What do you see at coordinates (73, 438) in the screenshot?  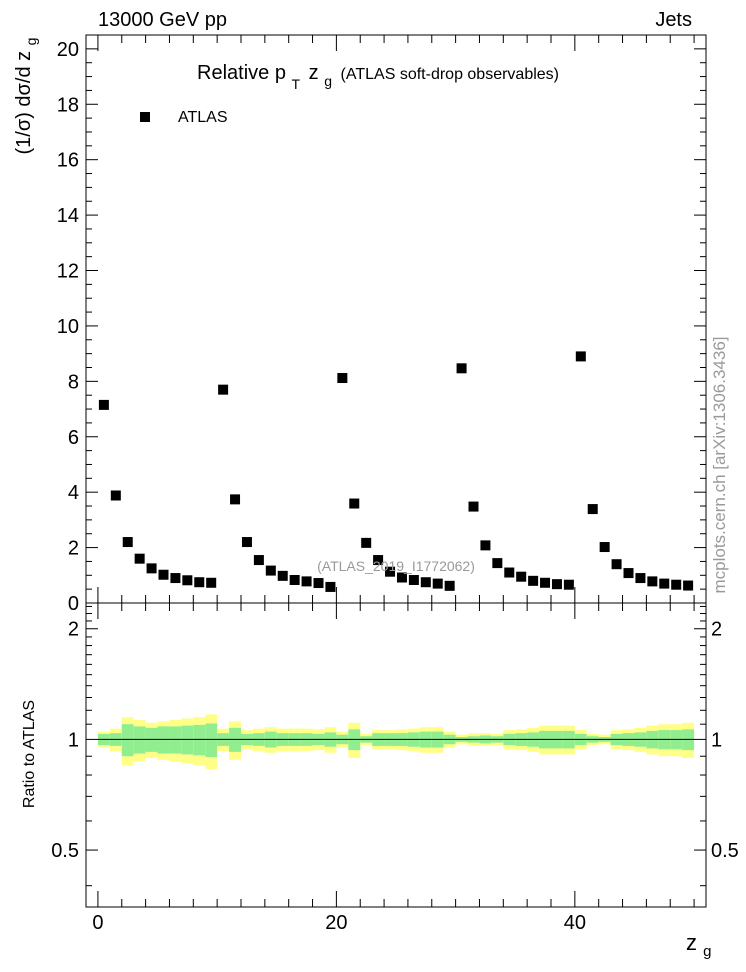 I see `y-tick-label: 6` at bounding box center [73, 438].